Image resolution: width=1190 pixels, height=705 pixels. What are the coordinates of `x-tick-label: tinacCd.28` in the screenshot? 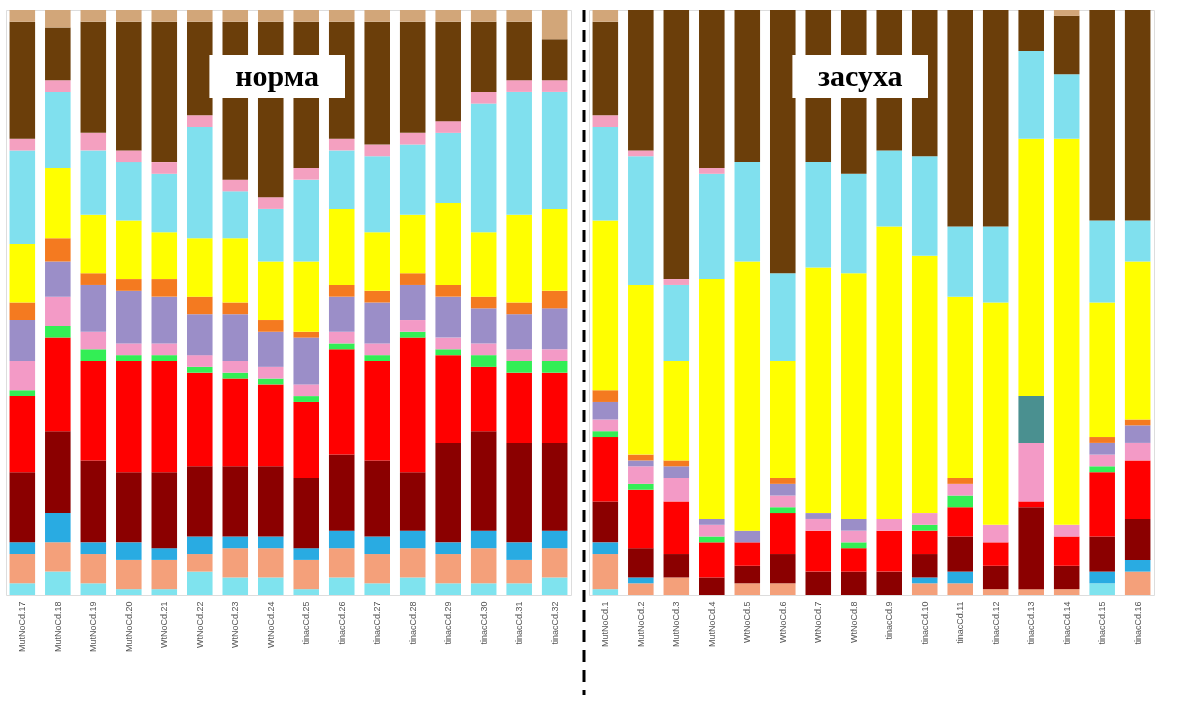 It's located at (412, 623).